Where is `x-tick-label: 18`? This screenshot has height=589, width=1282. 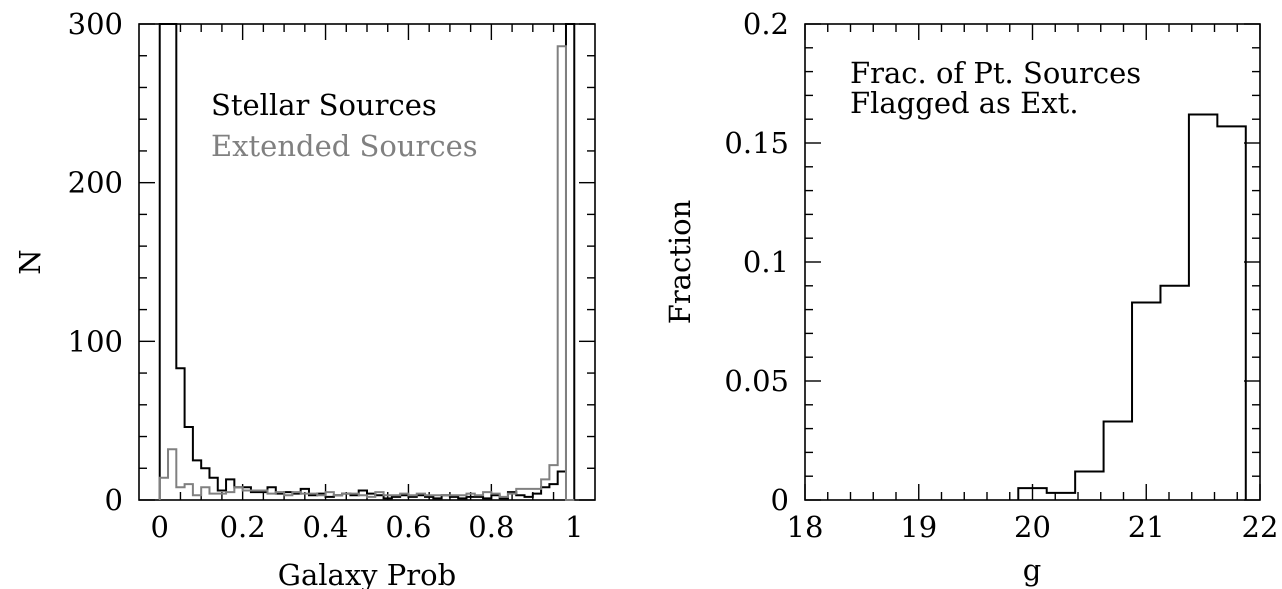
x-tick-label: 18 is located at coordinates (805, 527).